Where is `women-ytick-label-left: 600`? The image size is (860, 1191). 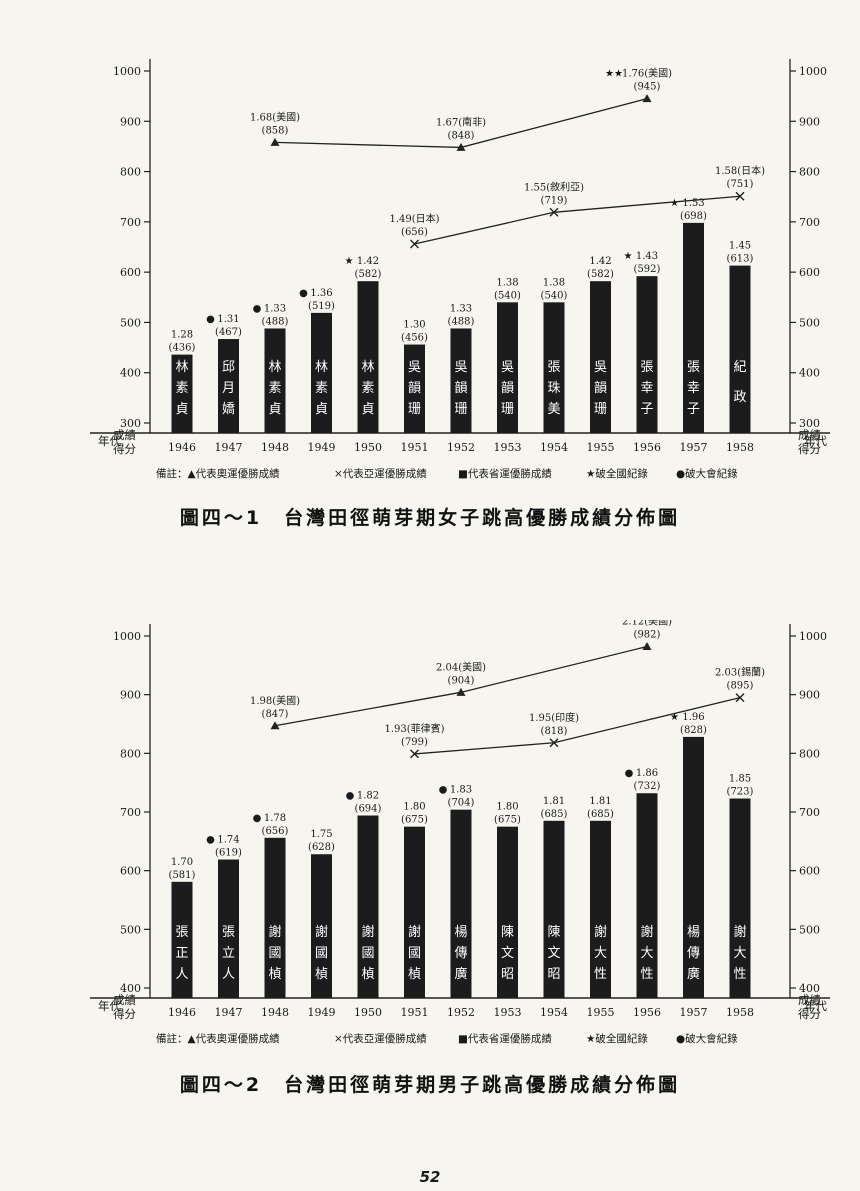 women-ytick-label-left: 600 is located at coordinates (130, 272).